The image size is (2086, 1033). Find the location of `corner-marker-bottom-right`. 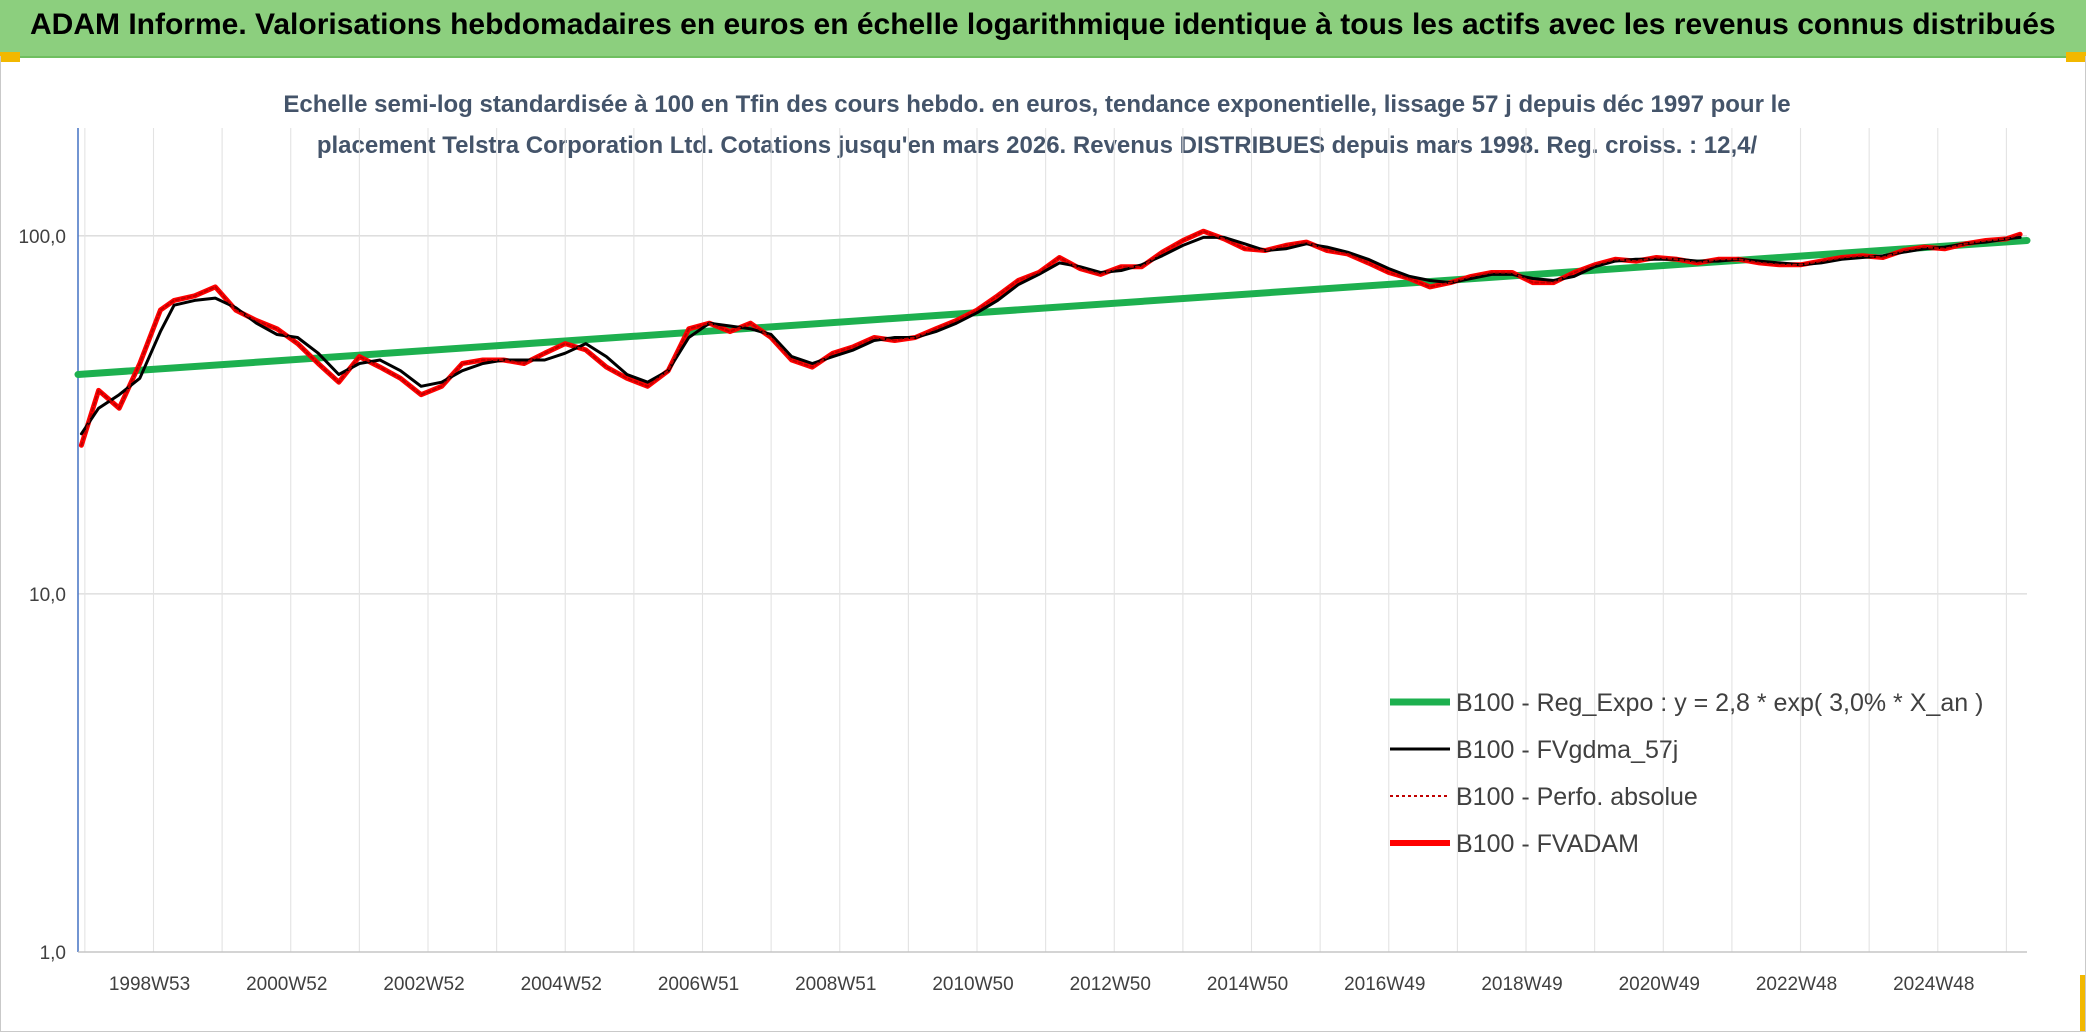

corner-marker-bottom-right is located at coordinates (2083, 1003).